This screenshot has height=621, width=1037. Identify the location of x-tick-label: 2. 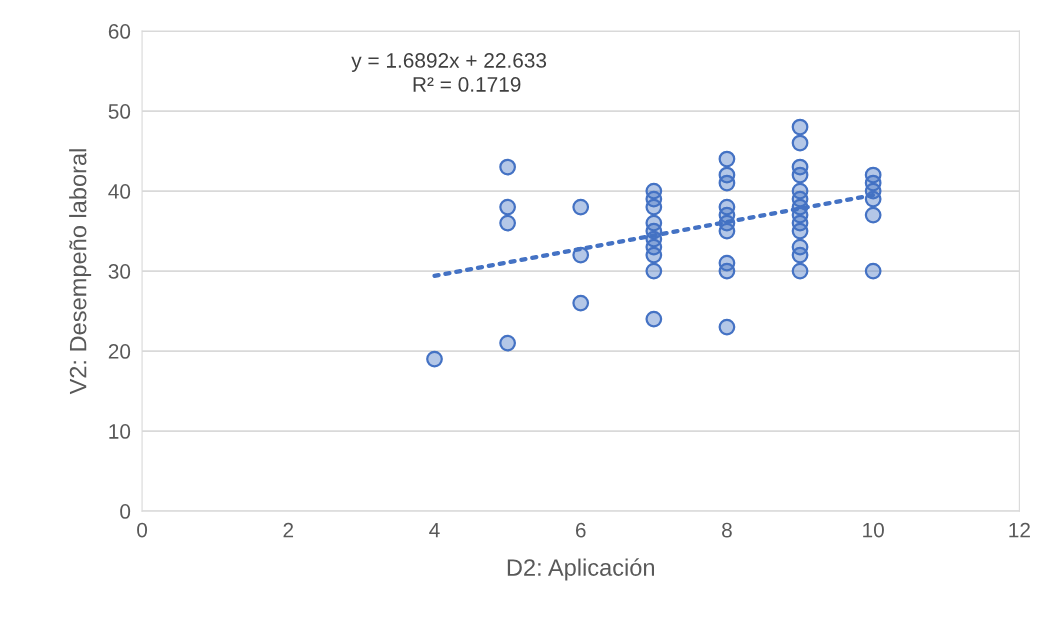
(288, 530).